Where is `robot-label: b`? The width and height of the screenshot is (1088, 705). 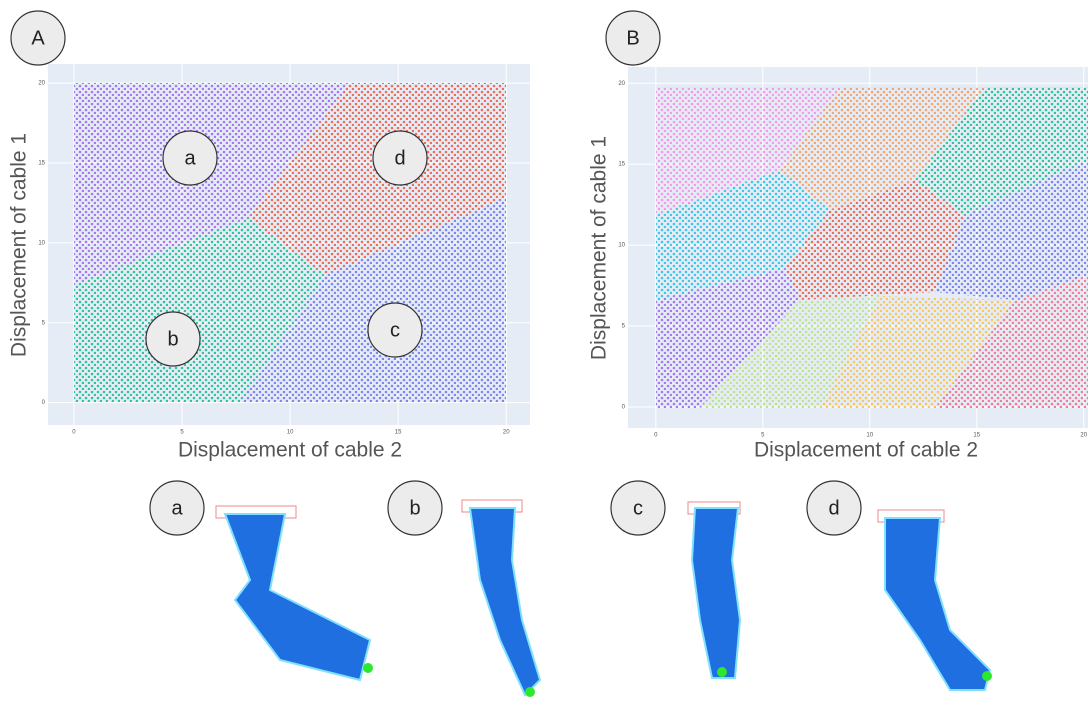
robot-label: b is located at coordinates (414, 508).